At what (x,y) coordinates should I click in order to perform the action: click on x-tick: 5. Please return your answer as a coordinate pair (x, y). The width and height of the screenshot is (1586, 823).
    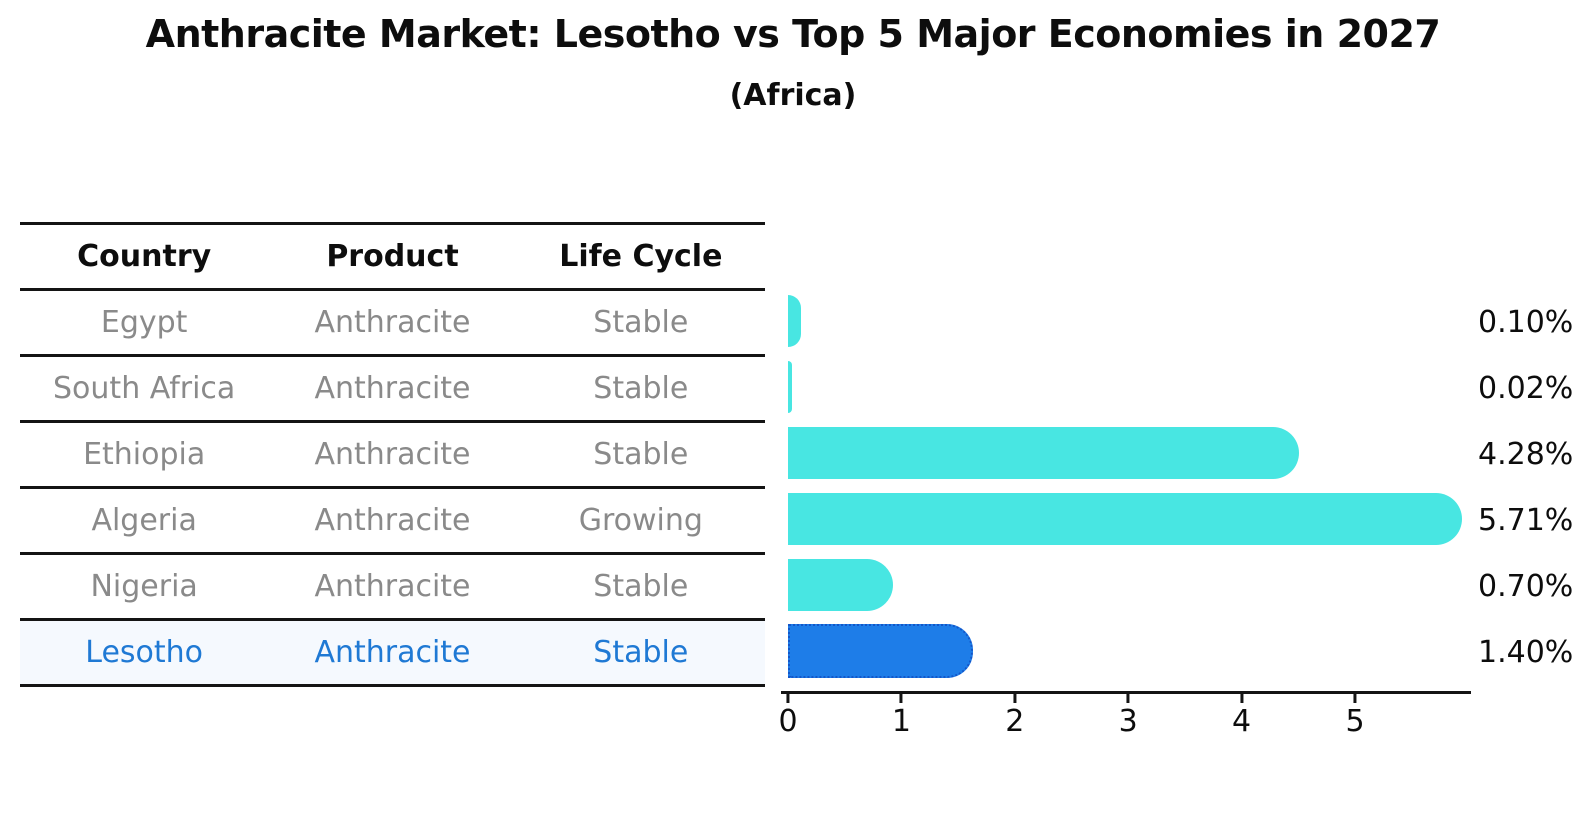
    Looking at the image, I should click on (1355, 716).